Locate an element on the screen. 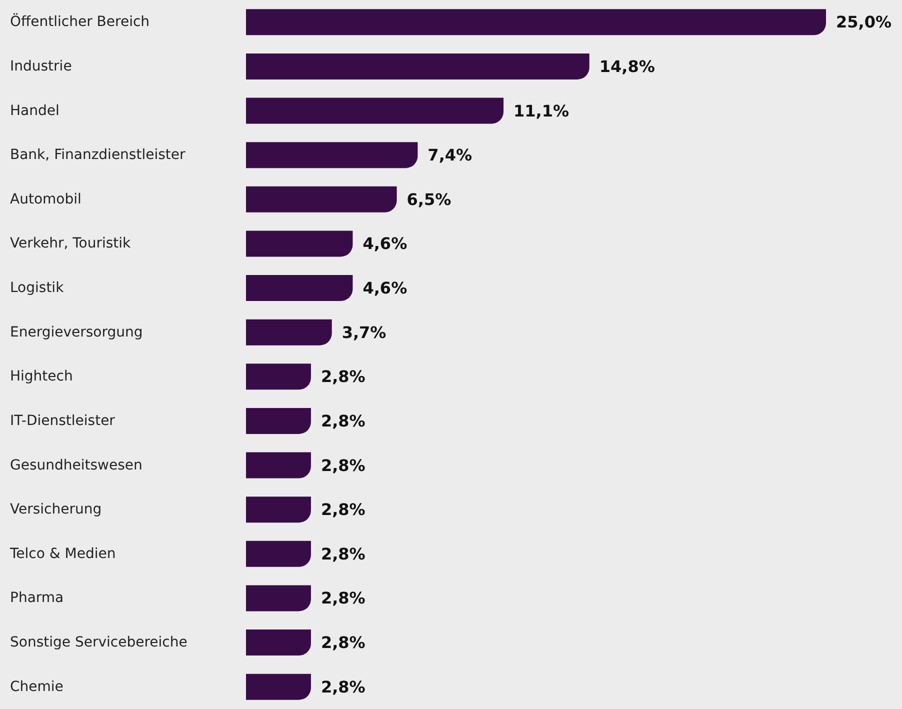 The image size is (902, 709). y-tick-label: Sonstige Servicebereiche is located at coordinates (99, 642).